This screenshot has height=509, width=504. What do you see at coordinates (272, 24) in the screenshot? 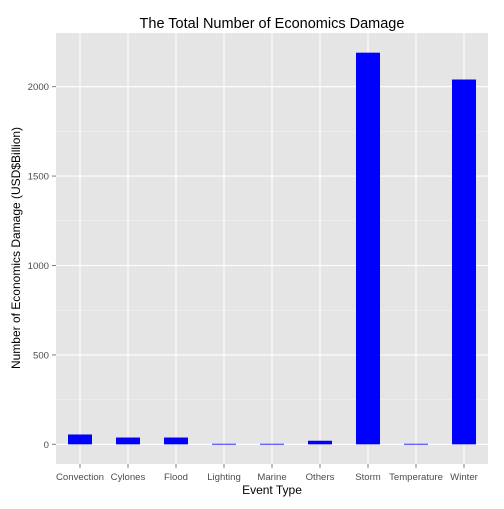
I see `chart-title: The Total Number of Economics Damage` at bounding box center [272, 24].